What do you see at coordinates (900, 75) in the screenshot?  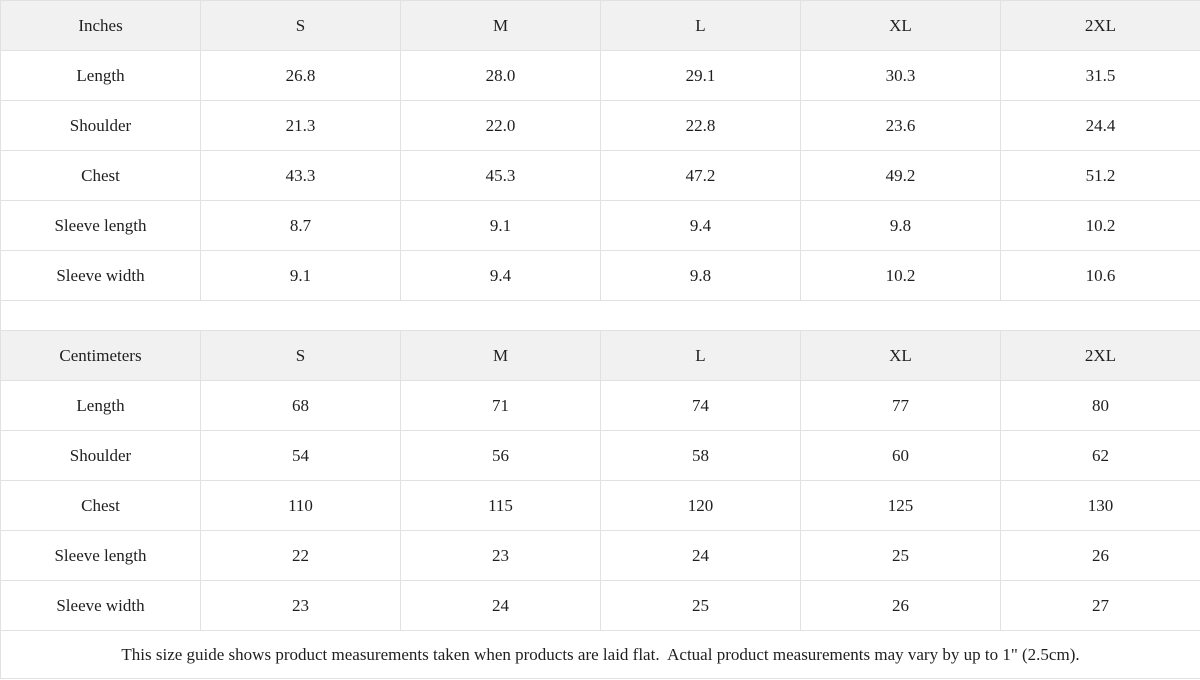 I see `measurement-cell: 30.3` at bounding box center [900, 75].